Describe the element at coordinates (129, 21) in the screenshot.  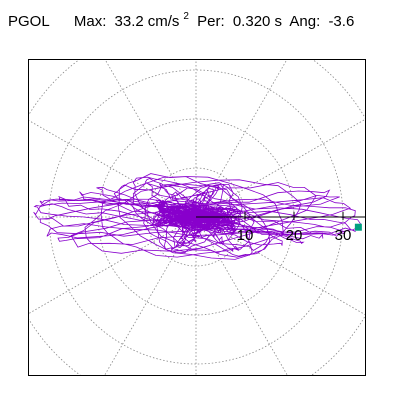
I see `max-value: 33.2` at that location.